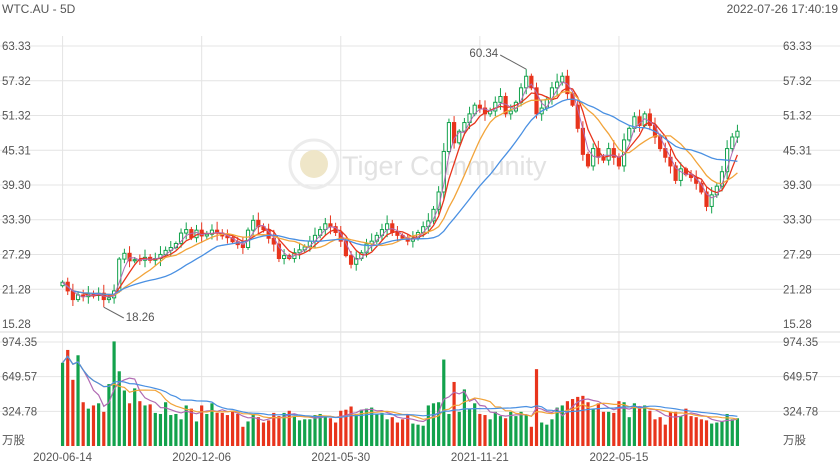  What do you see at coordinates (513, 62) in the screenshot?
I see `high-annotation-leader` at bounding box center [513, 62].